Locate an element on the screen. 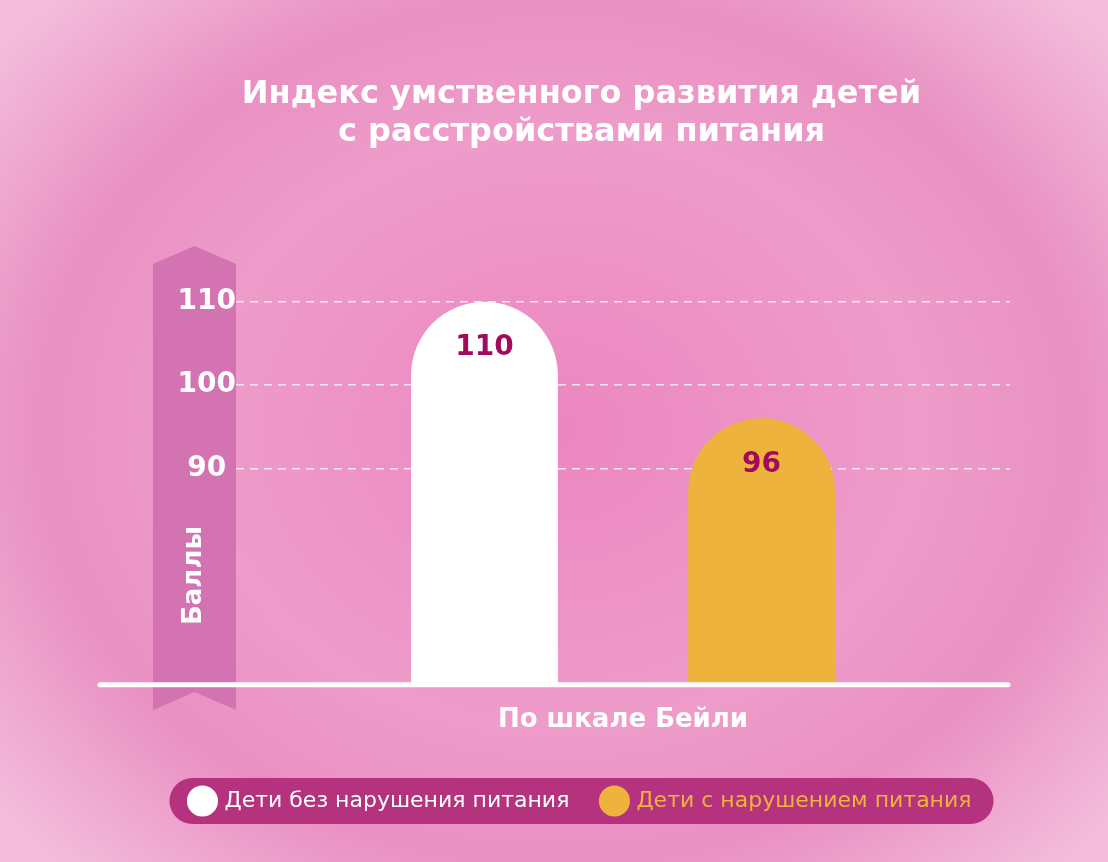 The image size is (1108, 862). y-tick-label: 100 is located at coordinates (206, 383).